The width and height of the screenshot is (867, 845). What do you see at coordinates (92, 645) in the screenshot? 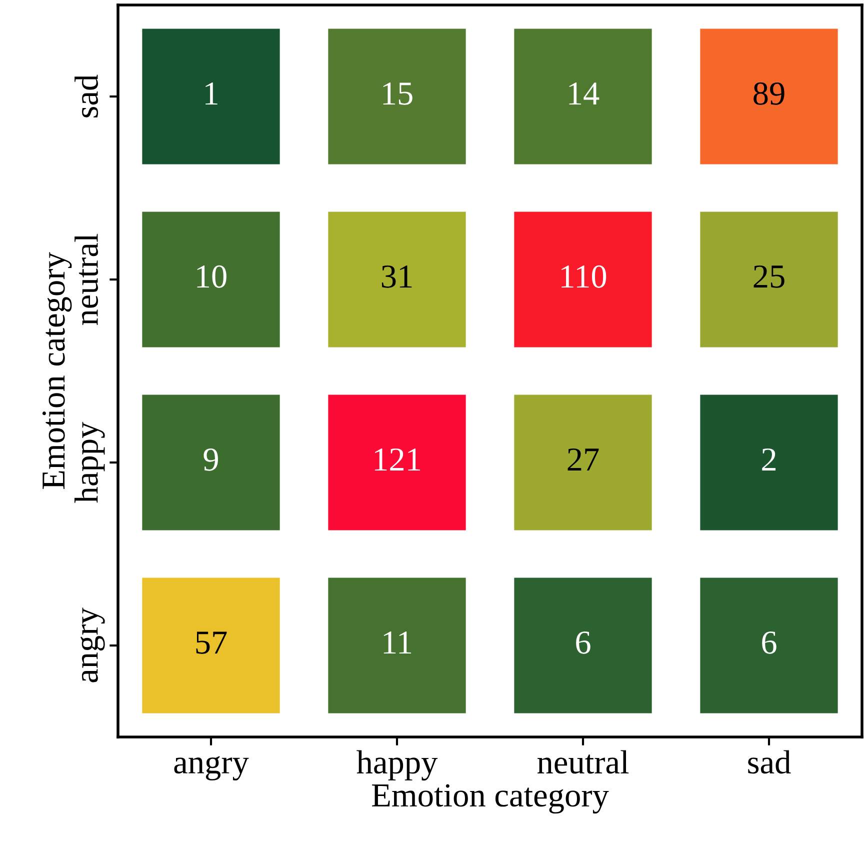
I see `y-tick-label: angry` at bounding box center [92, 645].